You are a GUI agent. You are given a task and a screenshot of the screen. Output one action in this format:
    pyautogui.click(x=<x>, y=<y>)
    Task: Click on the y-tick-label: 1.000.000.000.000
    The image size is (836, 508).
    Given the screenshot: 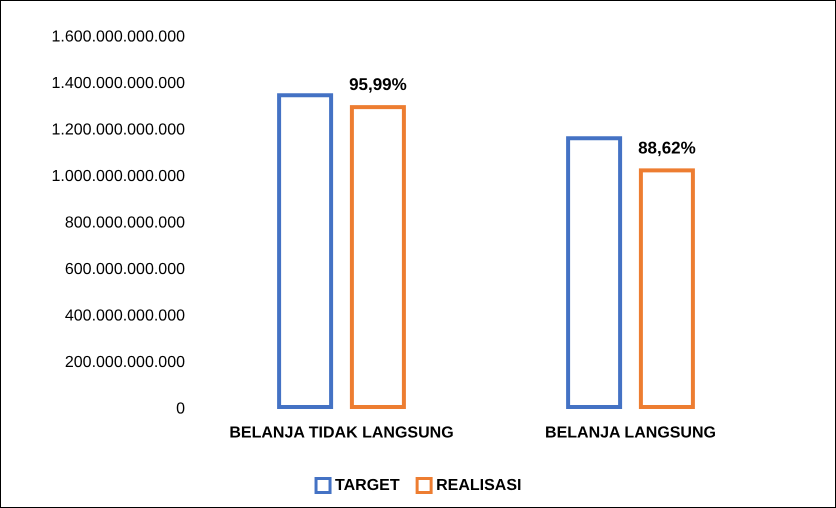 What is the action you would take?
    pyautogui.click(x=119, y=176)
    